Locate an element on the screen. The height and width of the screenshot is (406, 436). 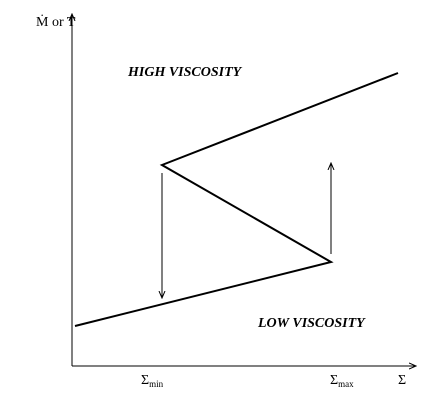
high-viscosity-label: HIGH VISCOSITY is located at coordinates (185, 72).